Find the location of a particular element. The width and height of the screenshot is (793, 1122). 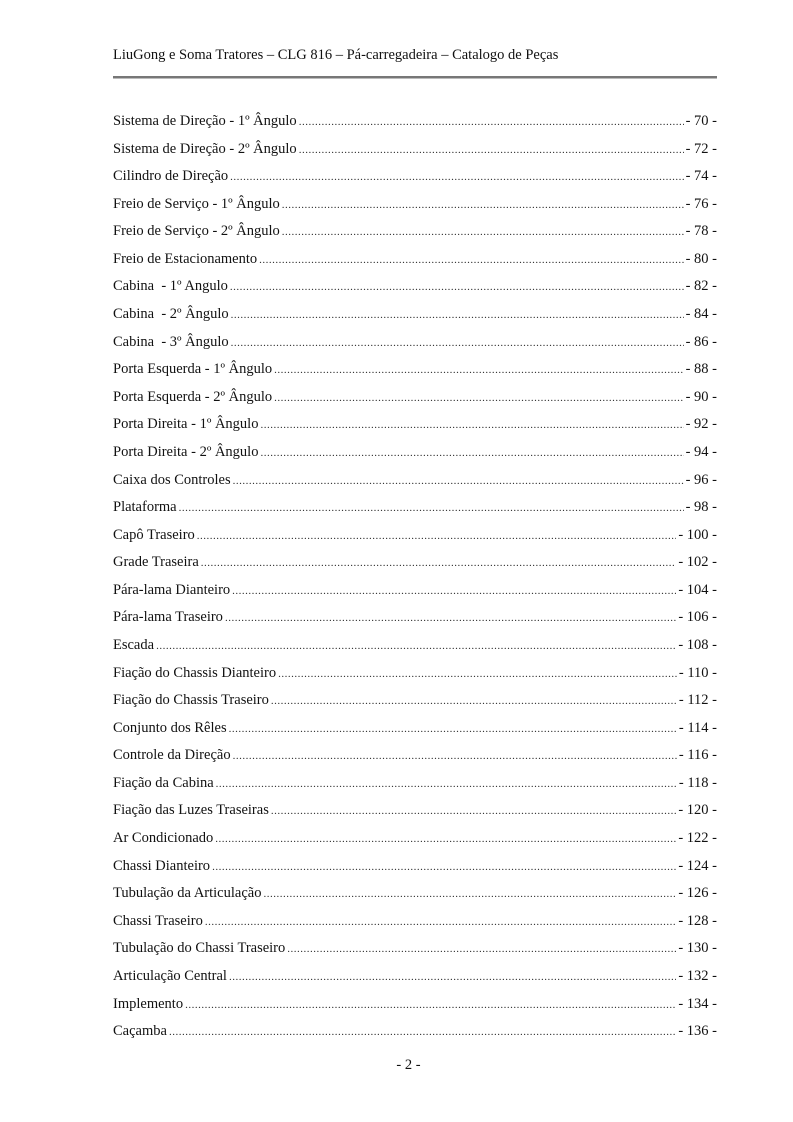

toc-entry: Caixa dos Controles - 96 - is located at coordinates (415, 486).